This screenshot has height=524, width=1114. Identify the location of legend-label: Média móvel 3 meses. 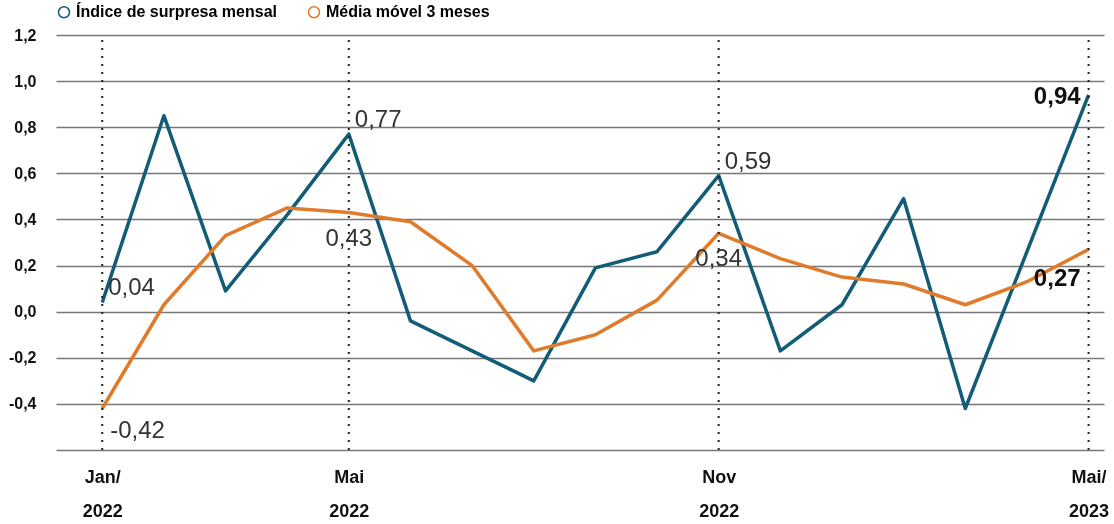
(408, 12).